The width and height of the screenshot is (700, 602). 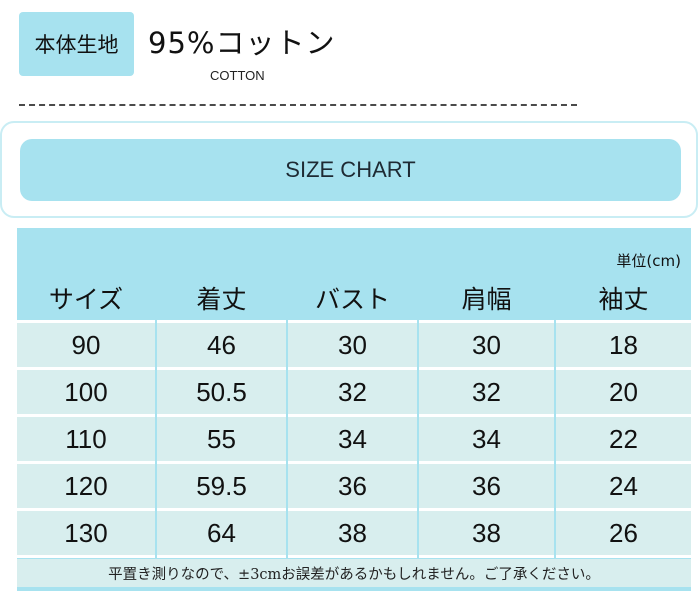 I want to click on table-cell: 22, so click(x=623, y=440).